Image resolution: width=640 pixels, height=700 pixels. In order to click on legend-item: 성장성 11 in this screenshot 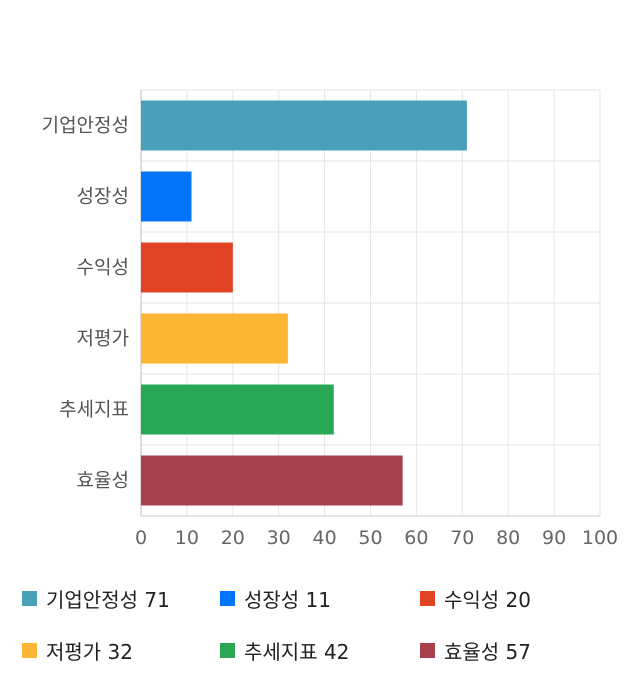, I will do `click(275, 598)`.